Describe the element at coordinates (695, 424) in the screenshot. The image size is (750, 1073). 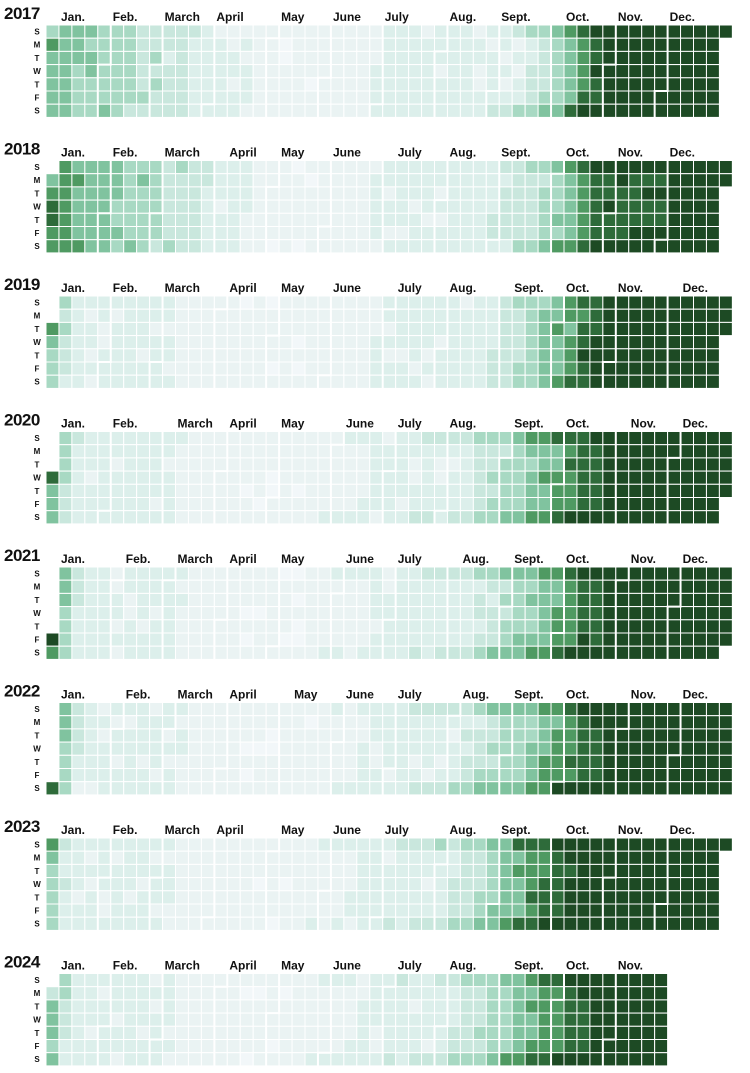
I see `month-label-11: Dec.` at that location.